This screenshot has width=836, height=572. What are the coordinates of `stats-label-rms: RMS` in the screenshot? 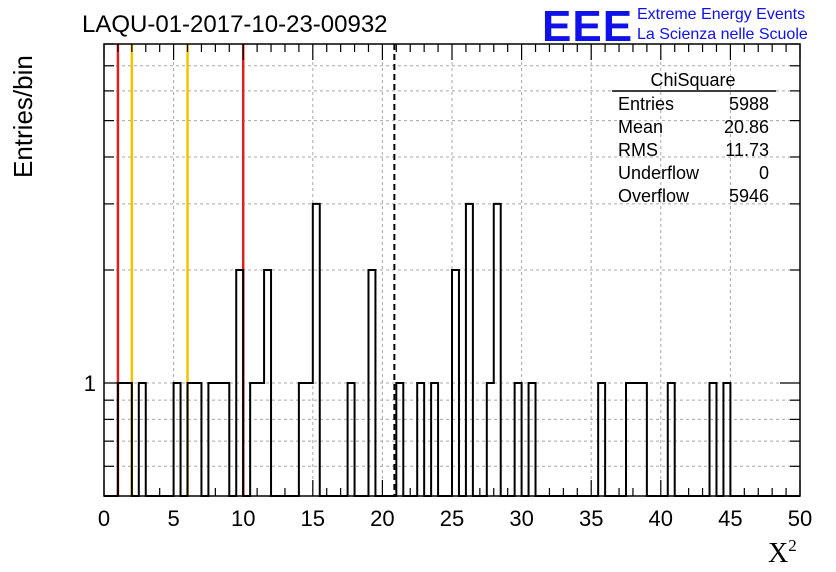 It's located at (638, 150).